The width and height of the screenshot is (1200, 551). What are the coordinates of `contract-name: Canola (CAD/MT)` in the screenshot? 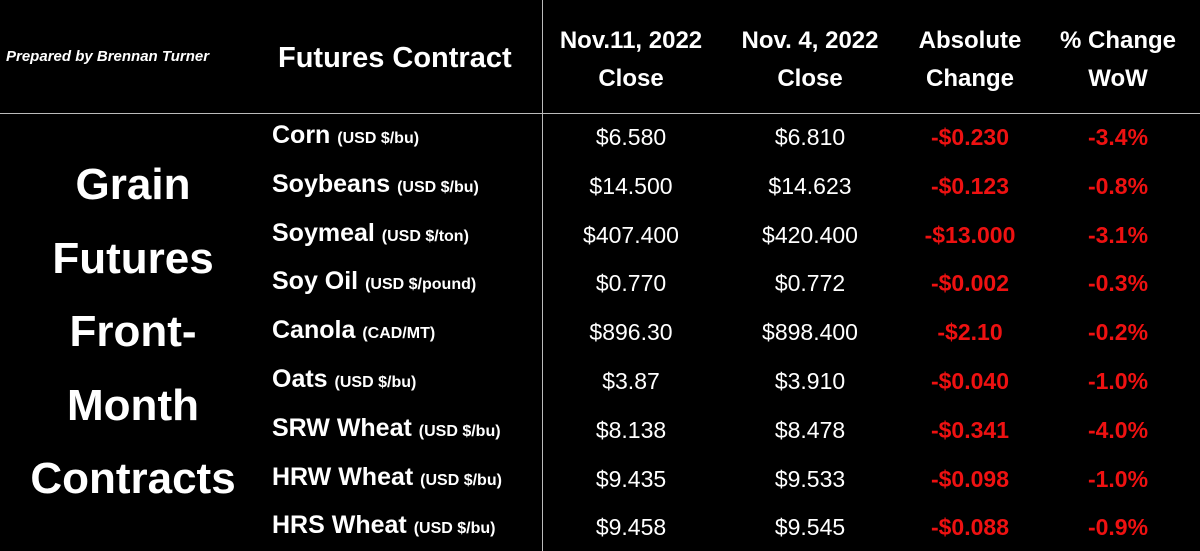 It's located at (353, 330).